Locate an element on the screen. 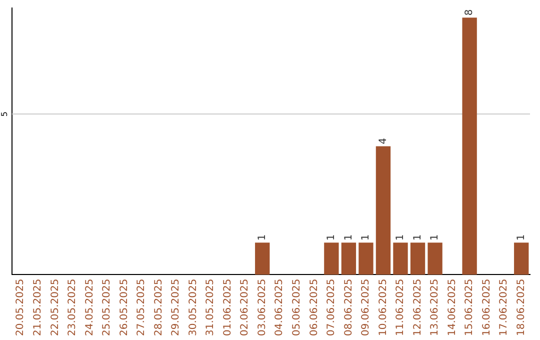 This screenshot has height=340, width=540. x-tick-label: 14.06.2025 is located at coordinates (452, 307).